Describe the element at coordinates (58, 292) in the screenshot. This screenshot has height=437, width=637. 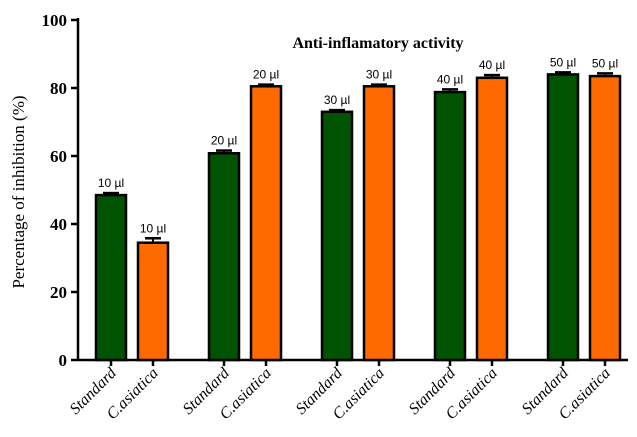
I see `y-tick-label: 20` at that location.